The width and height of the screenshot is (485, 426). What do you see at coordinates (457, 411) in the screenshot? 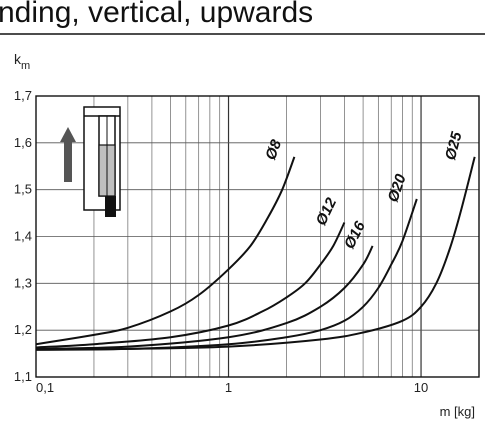
I see `x-axis-label: m [kg]` at bounding box center [457, 411].